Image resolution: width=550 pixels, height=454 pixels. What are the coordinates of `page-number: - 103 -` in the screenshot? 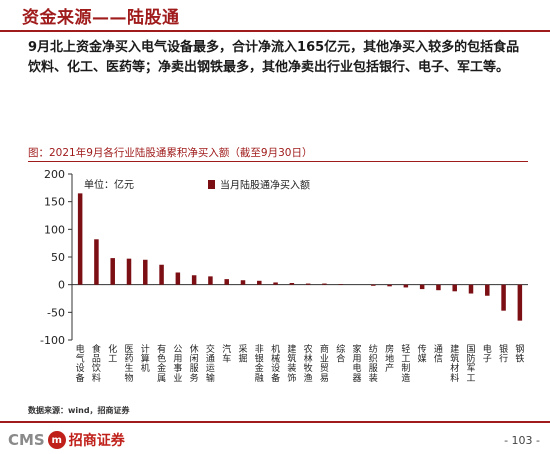 It's located at (522, 440).